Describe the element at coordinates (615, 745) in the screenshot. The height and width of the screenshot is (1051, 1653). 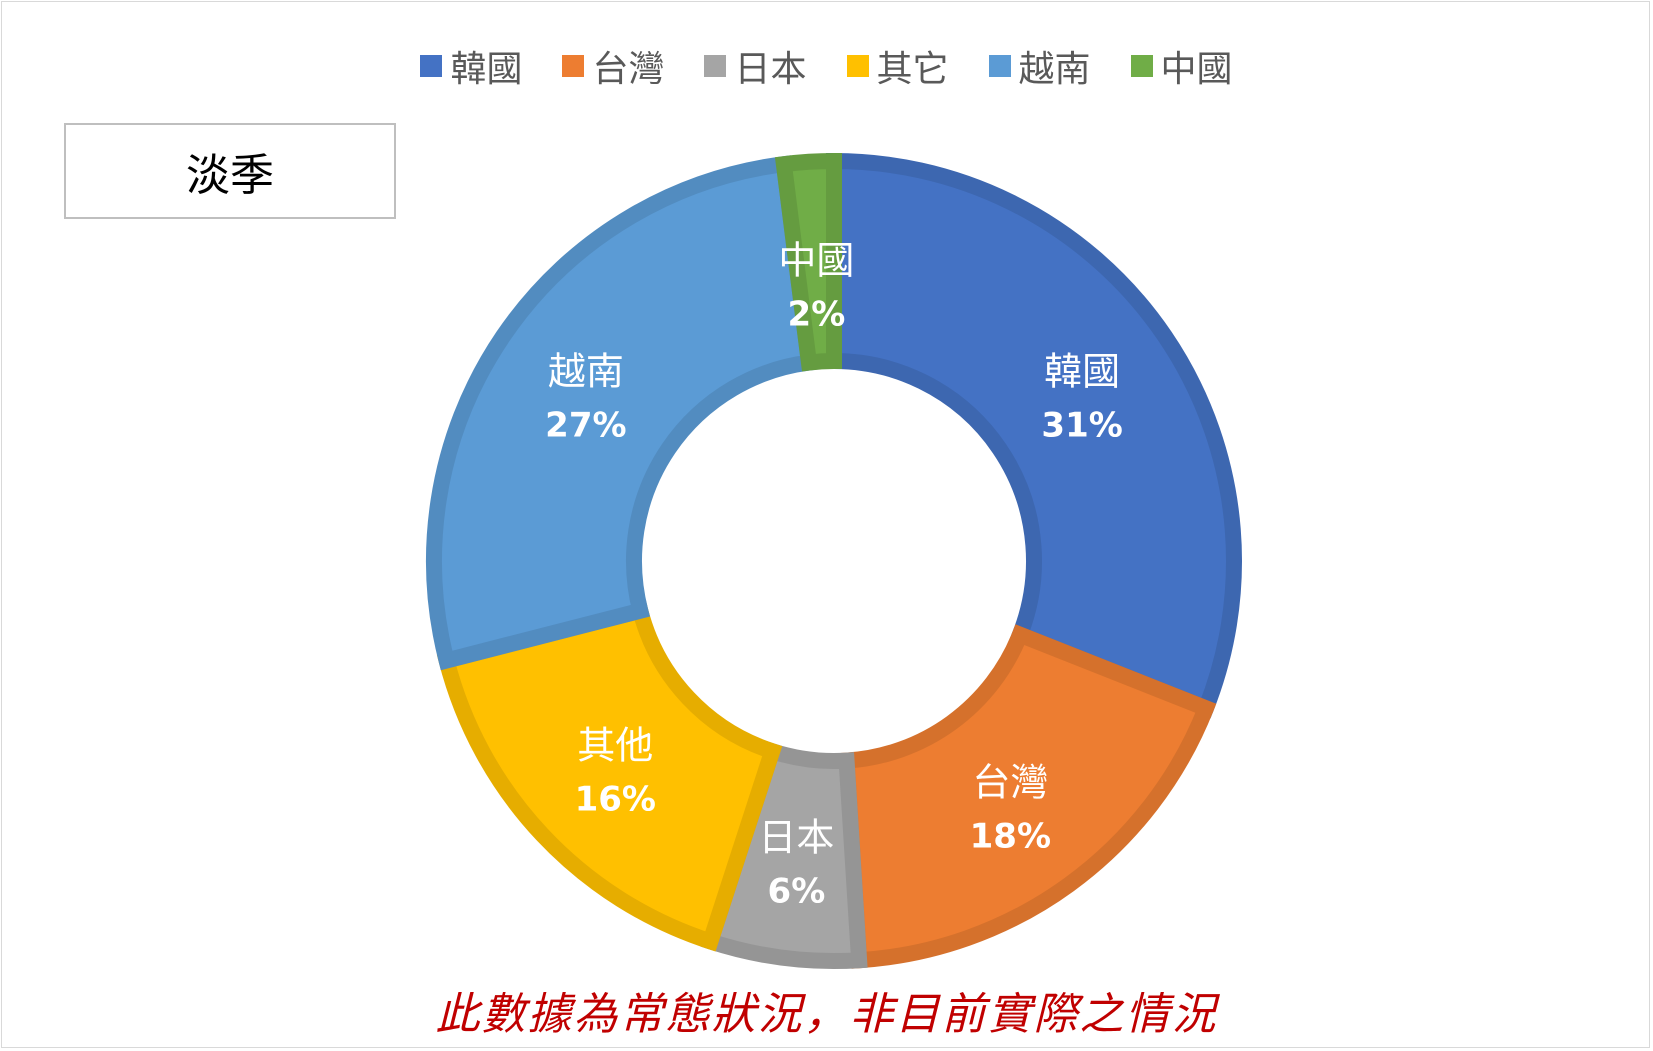
I see `slice-label-name: 其他` at that location.